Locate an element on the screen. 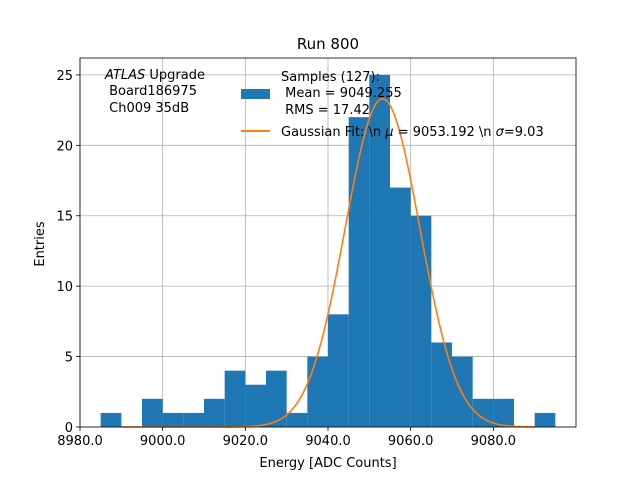 The height and width of the screenshot is (480, 640). x-axis-label: Energy [ADC Counts] is located at coordinates (327, 463).